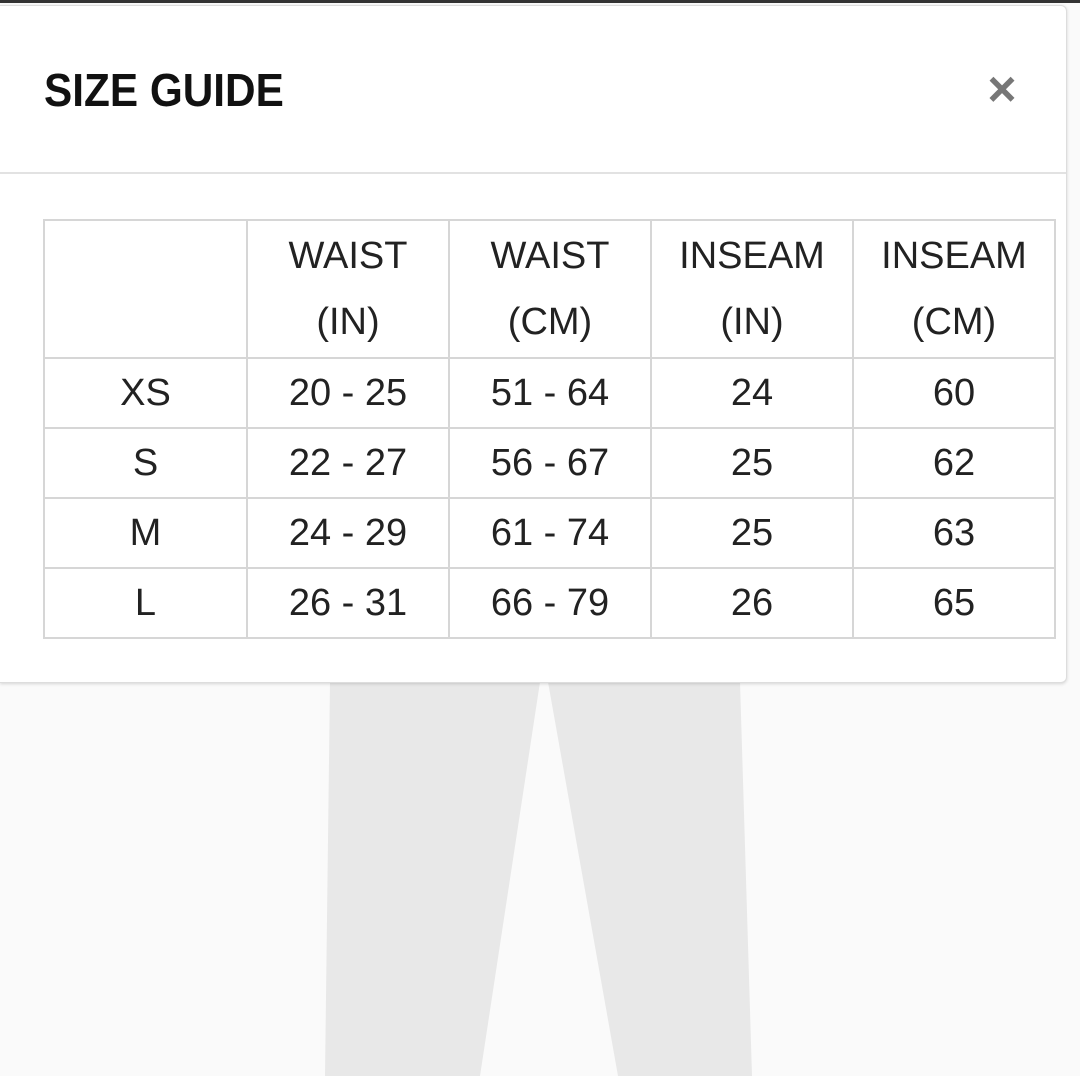 This screenshot has width=1080, height=1076. Describe the element at coordinates (540, 1) in the screenshot. I see `top-edge` at that location.